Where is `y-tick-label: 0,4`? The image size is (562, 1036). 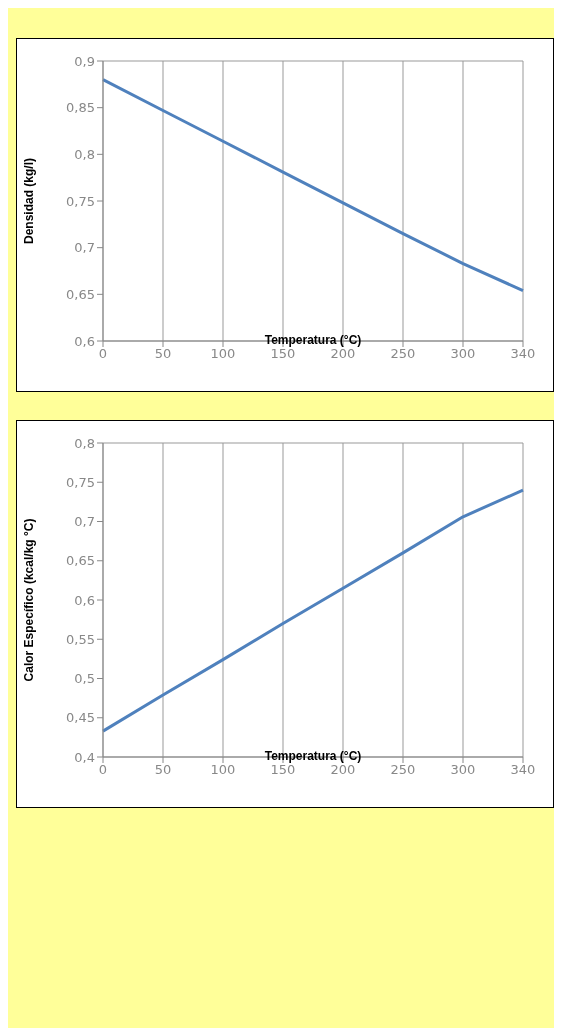
y-tick-label: 0,4 is located at coordinates (84, 757).